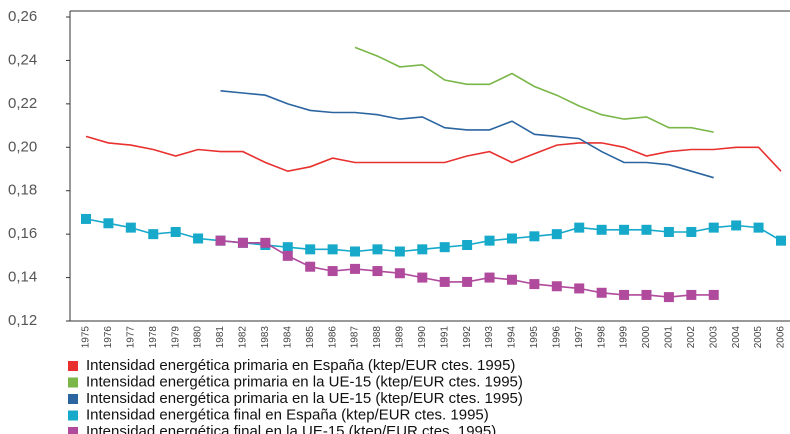 Image resolution: width=790 pixels, height=434 pixels. I want to click on x-tick-label: 2002, so click(691, 337).